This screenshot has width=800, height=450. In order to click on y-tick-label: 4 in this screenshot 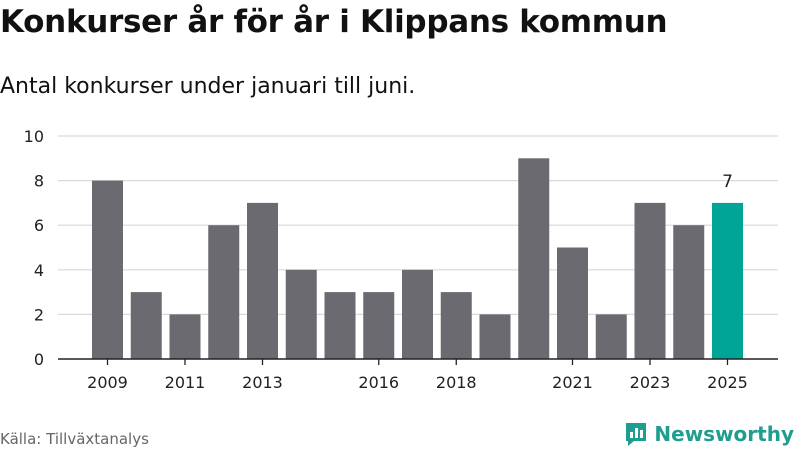, I will do `click(39, 270)`.